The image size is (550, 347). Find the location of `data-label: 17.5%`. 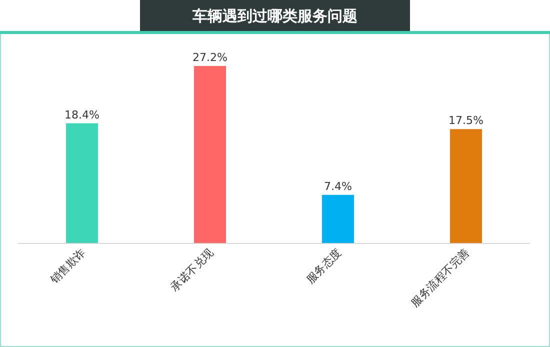

data-label: 17.5% is located at coordinates (466, 121).